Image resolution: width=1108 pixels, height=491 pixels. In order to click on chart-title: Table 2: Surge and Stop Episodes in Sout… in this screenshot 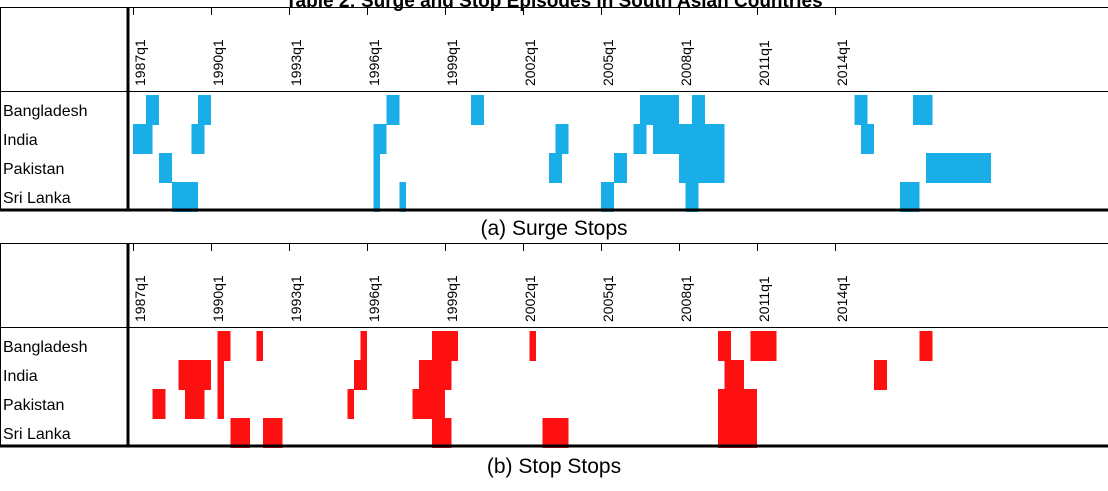, I will do `click(554, 6)`.